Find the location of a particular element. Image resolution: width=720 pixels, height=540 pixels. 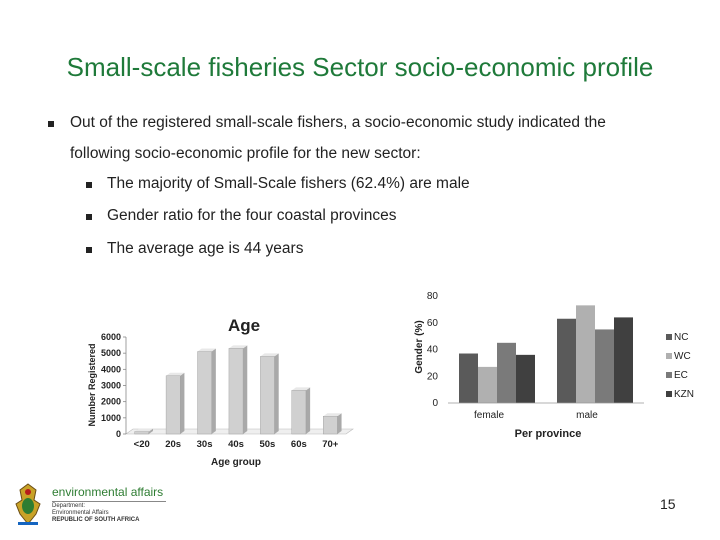

gender-legend-label: WC is located at coordinates (682, 356).